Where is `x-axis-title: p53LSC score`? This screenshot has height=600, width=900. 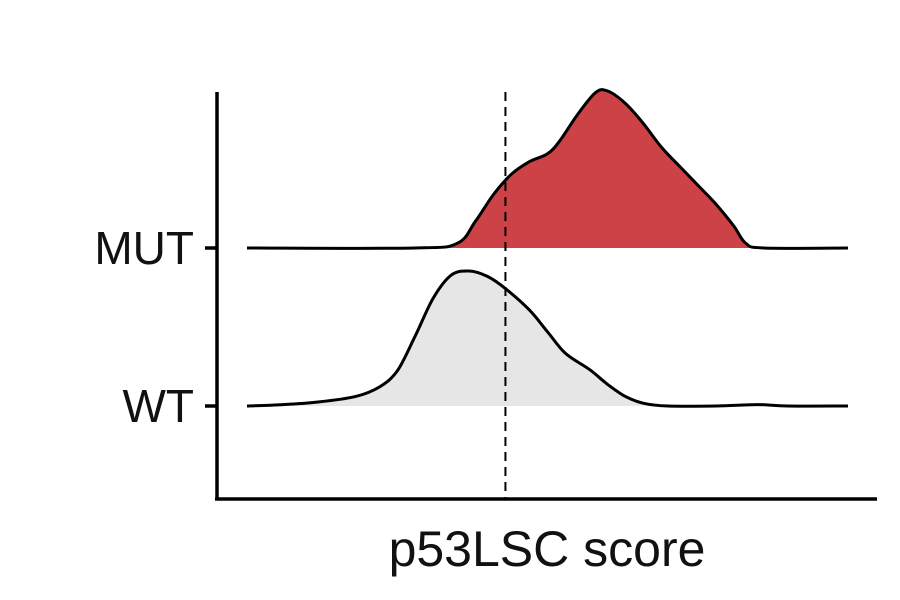
x-axis-title: p53LSC score is located at coordinates (547, 549).